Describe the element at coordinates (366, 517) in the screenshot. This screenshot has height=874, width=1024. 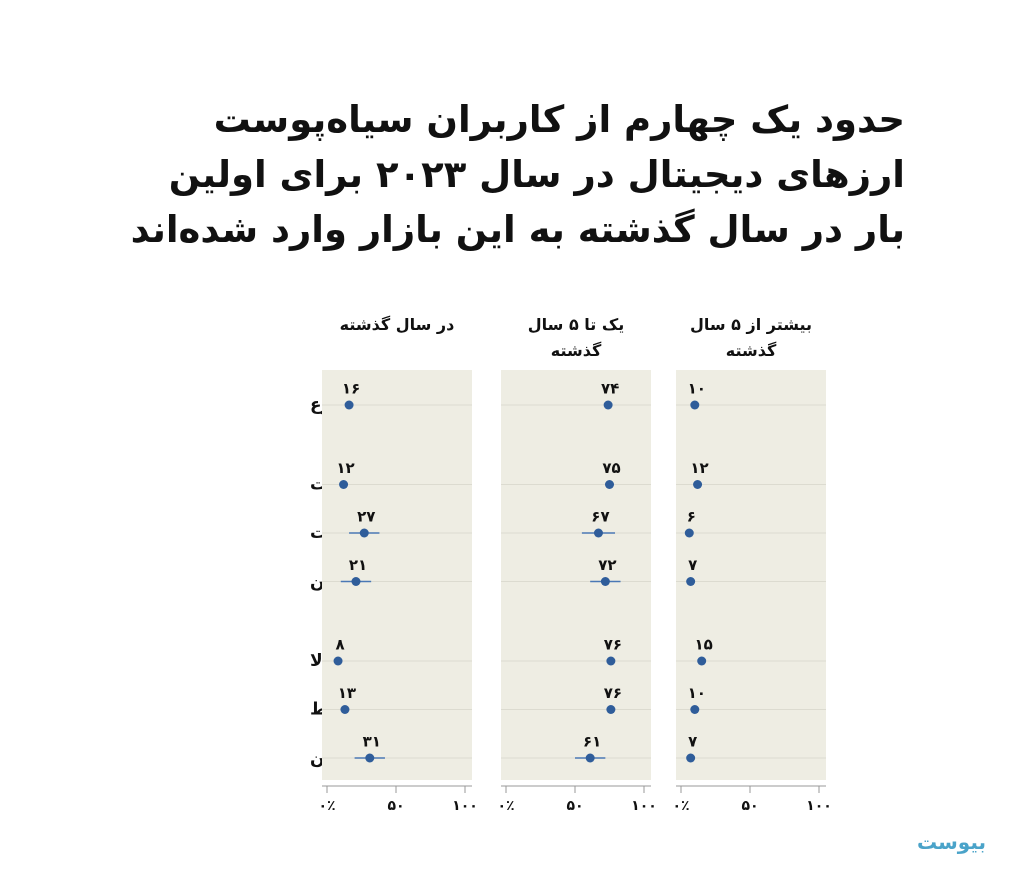
I see `value-label: ۲۷` at that location.